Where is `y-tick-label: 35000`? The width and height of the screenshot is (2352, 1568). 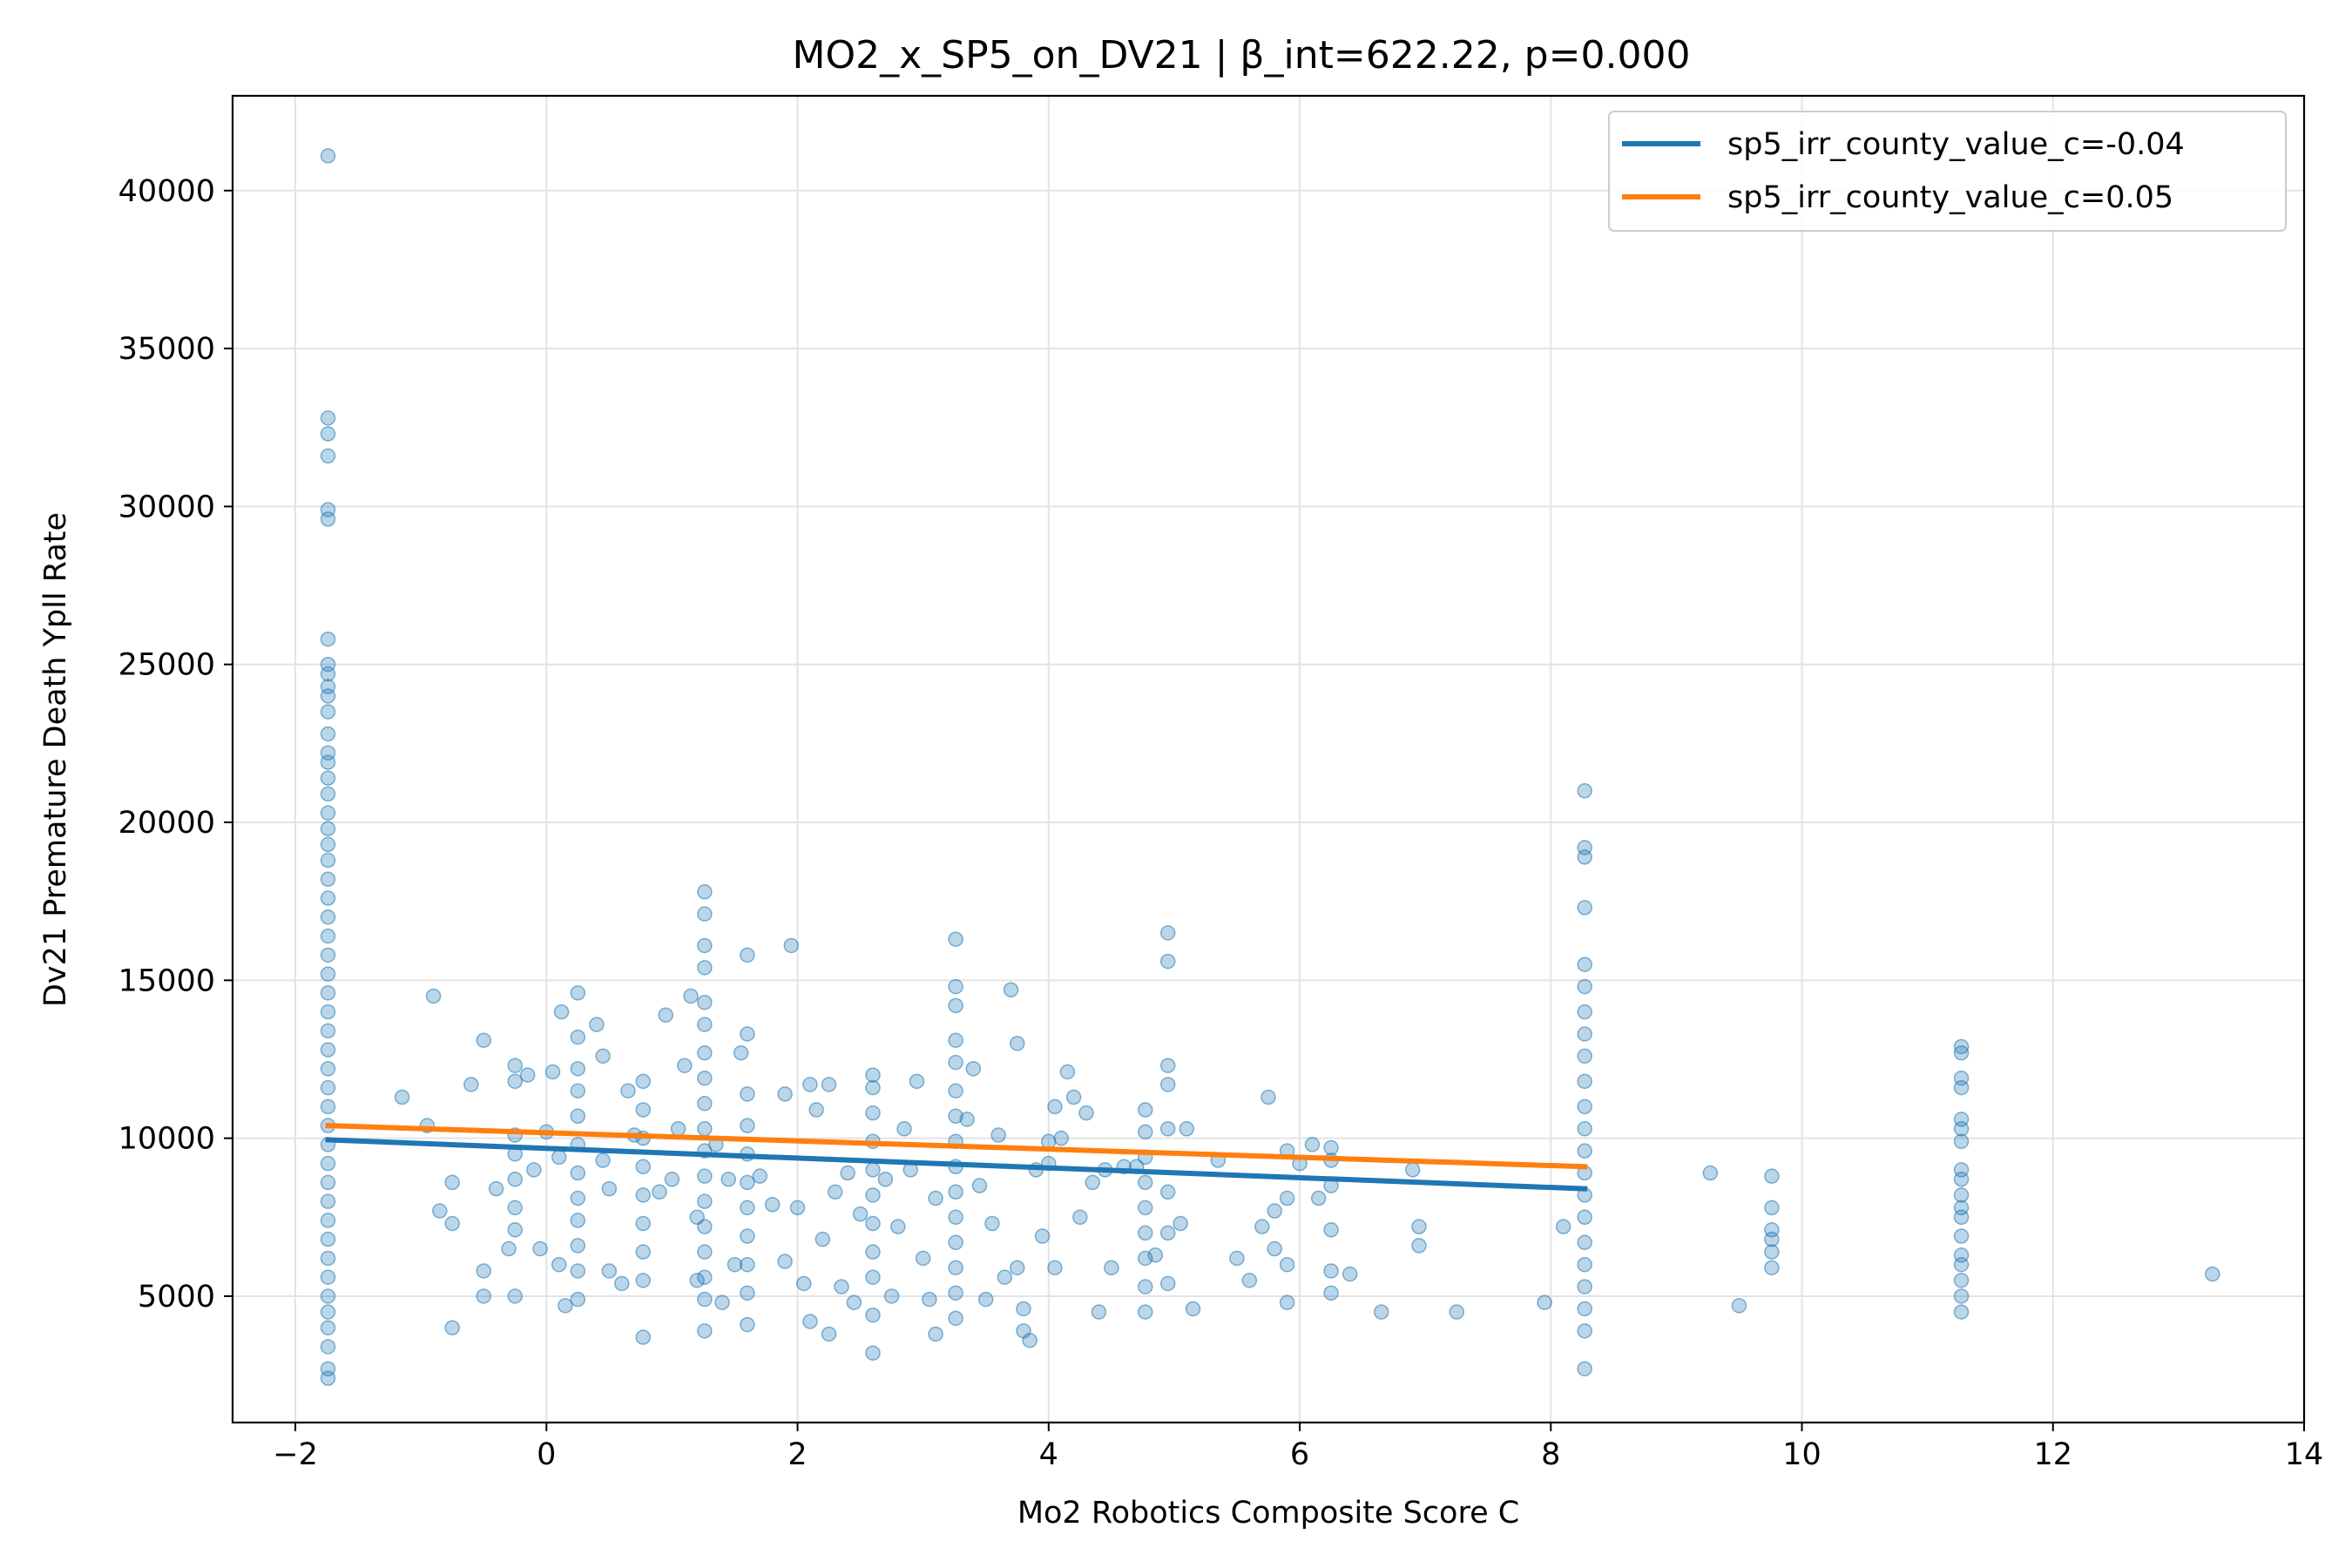
y-tick-label: 35000 is located at coordinates (166, 349).